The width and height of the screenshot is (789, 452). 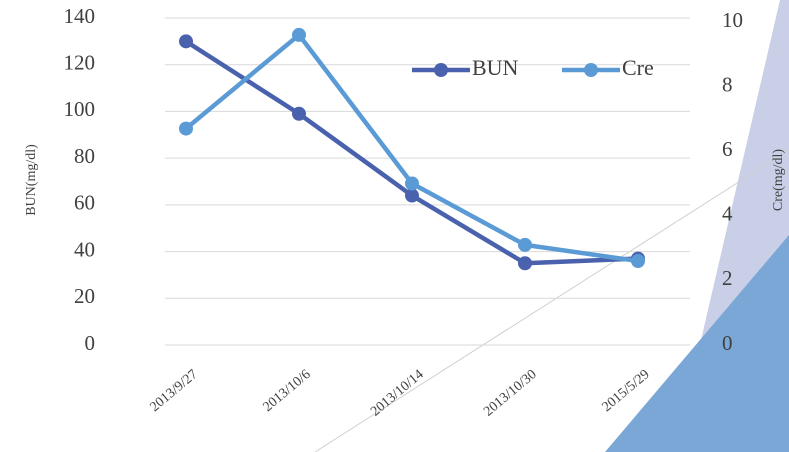 I want to click on y-tick-label: 60, so click(x=84, y=203).